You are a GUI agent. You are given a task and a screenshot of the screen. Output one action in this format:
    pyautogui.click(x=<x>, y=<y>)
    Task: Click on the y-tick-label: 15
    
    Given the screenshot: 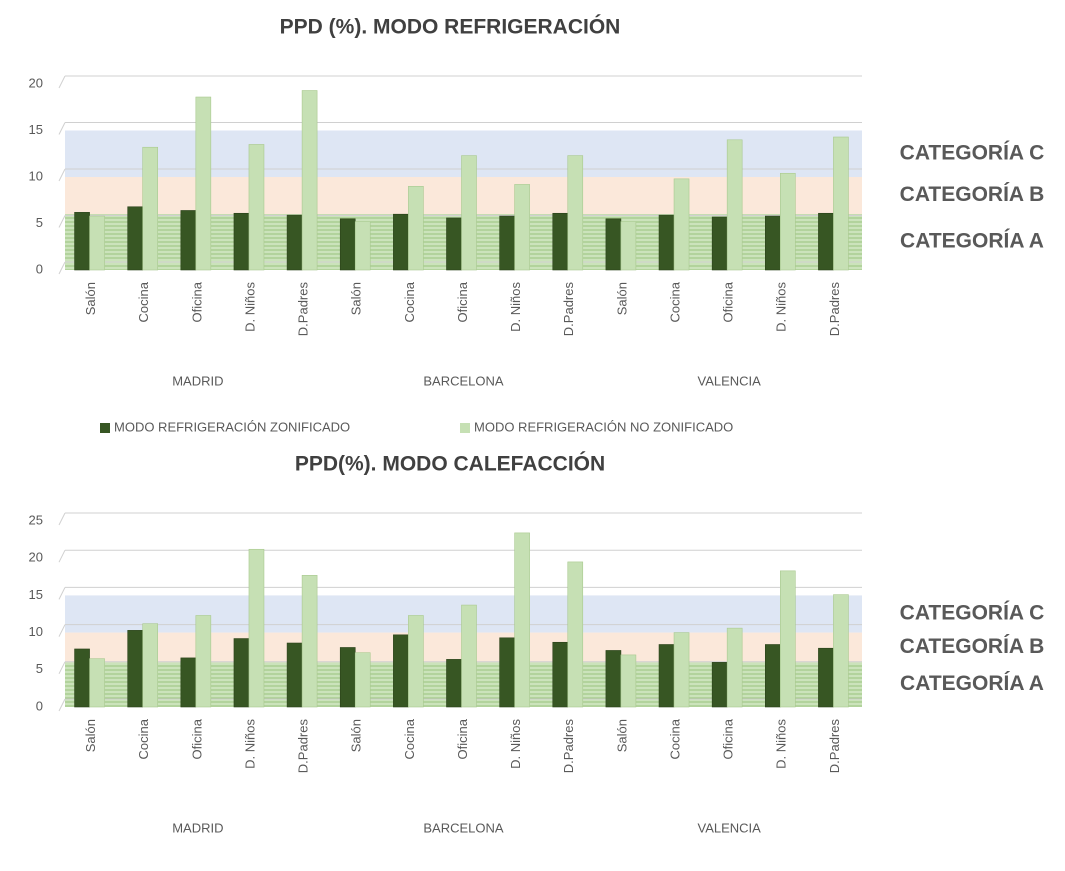 What is the action you would take?
    pyautogui.click(x=36, y=129)
    